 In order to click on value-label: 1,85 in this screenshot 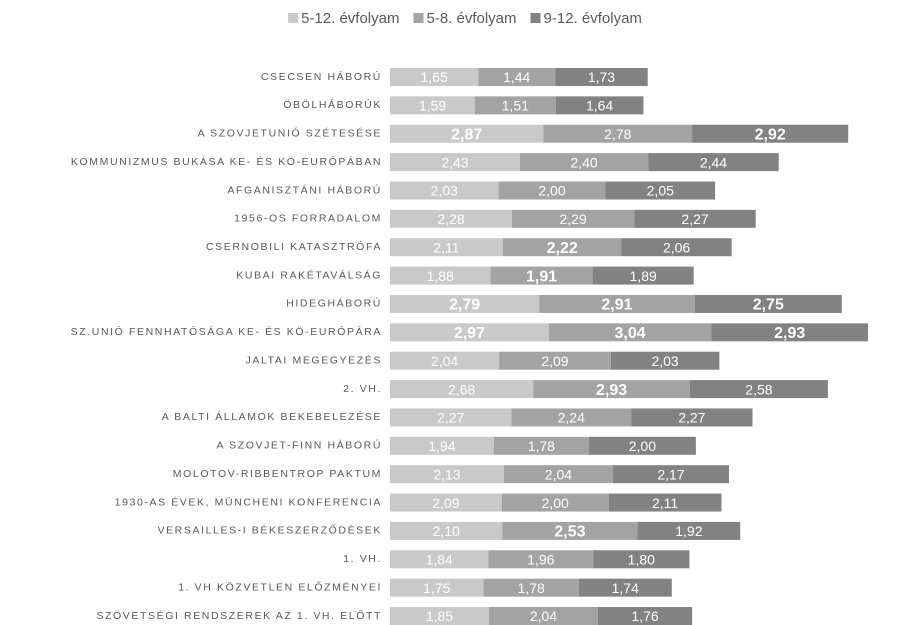, I will do `click(439, 616)`.